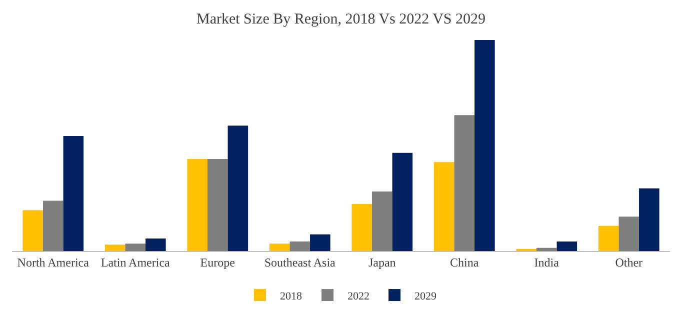 The width and height of the screenshot is (682, 322). Describe the element at coordinates (300, 262) in the screenshot. I see `x-tick-label: Southeast Asia` at that location.